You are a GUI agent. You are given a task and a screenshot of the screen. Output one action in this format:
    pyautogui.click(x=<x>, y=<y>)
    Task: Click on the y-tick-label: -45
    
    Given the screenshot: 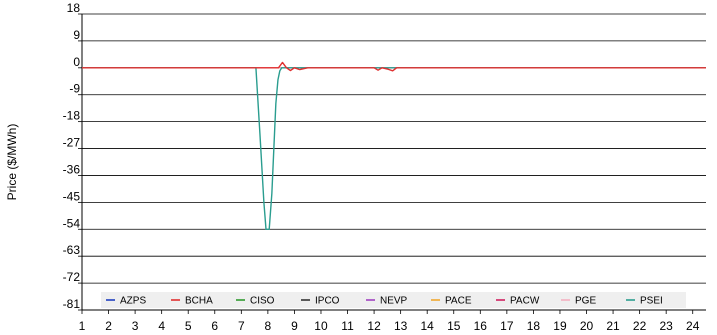 What is the action you would take?
    pyautogui.click(x=72, y=196)
    